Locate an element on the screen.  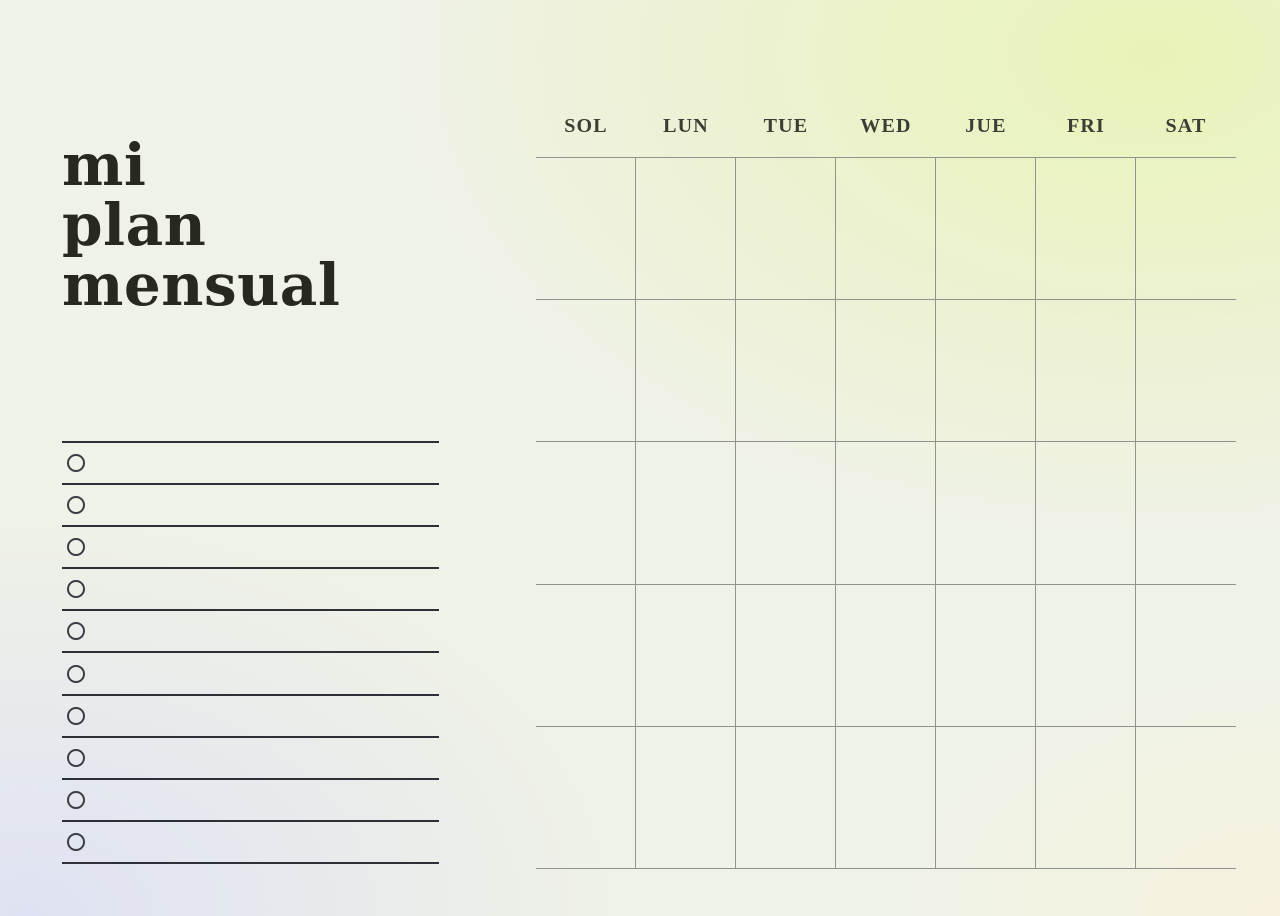
page-title-line: mensual is located at coordinates (201, 284).